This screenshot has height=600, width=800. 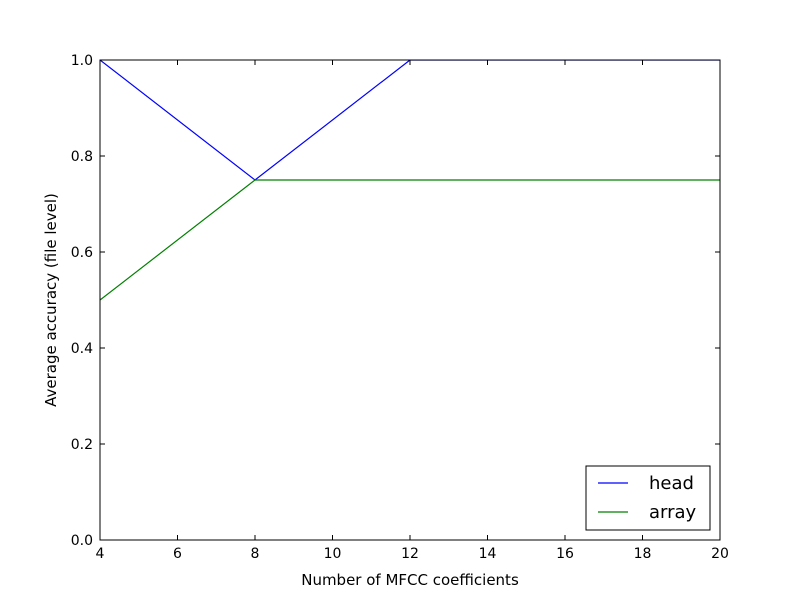 What do you see at coordinates (643, 554) in the screenshot?
I see `x-tick-label: 18` at bounding box center [643, 554].